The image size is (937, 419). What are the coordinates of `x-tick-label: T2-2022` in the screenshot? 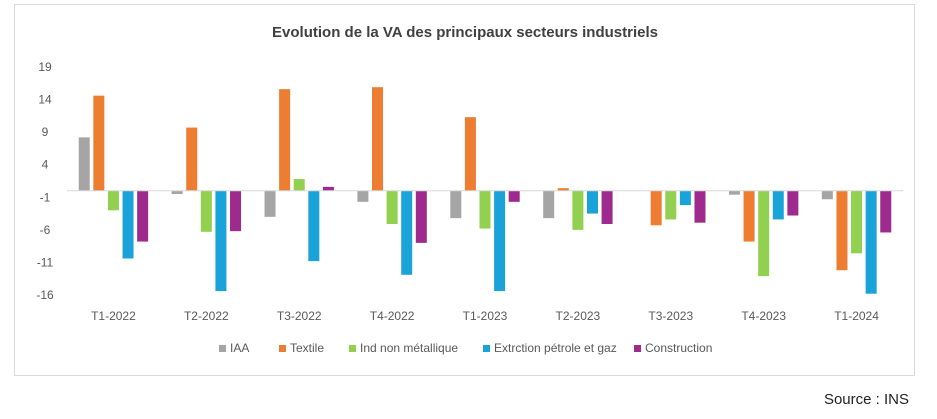 It's located at (206, 316).